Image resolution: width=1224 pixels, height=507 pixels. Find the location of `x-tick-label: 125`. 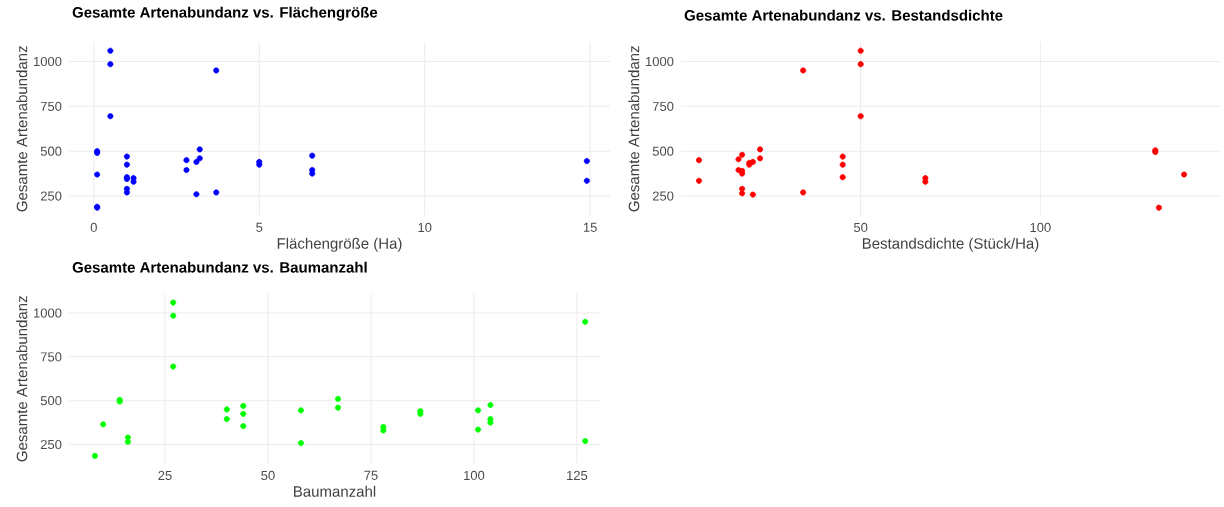

x-tick-label: 125 is located at coordinates (577, 475).